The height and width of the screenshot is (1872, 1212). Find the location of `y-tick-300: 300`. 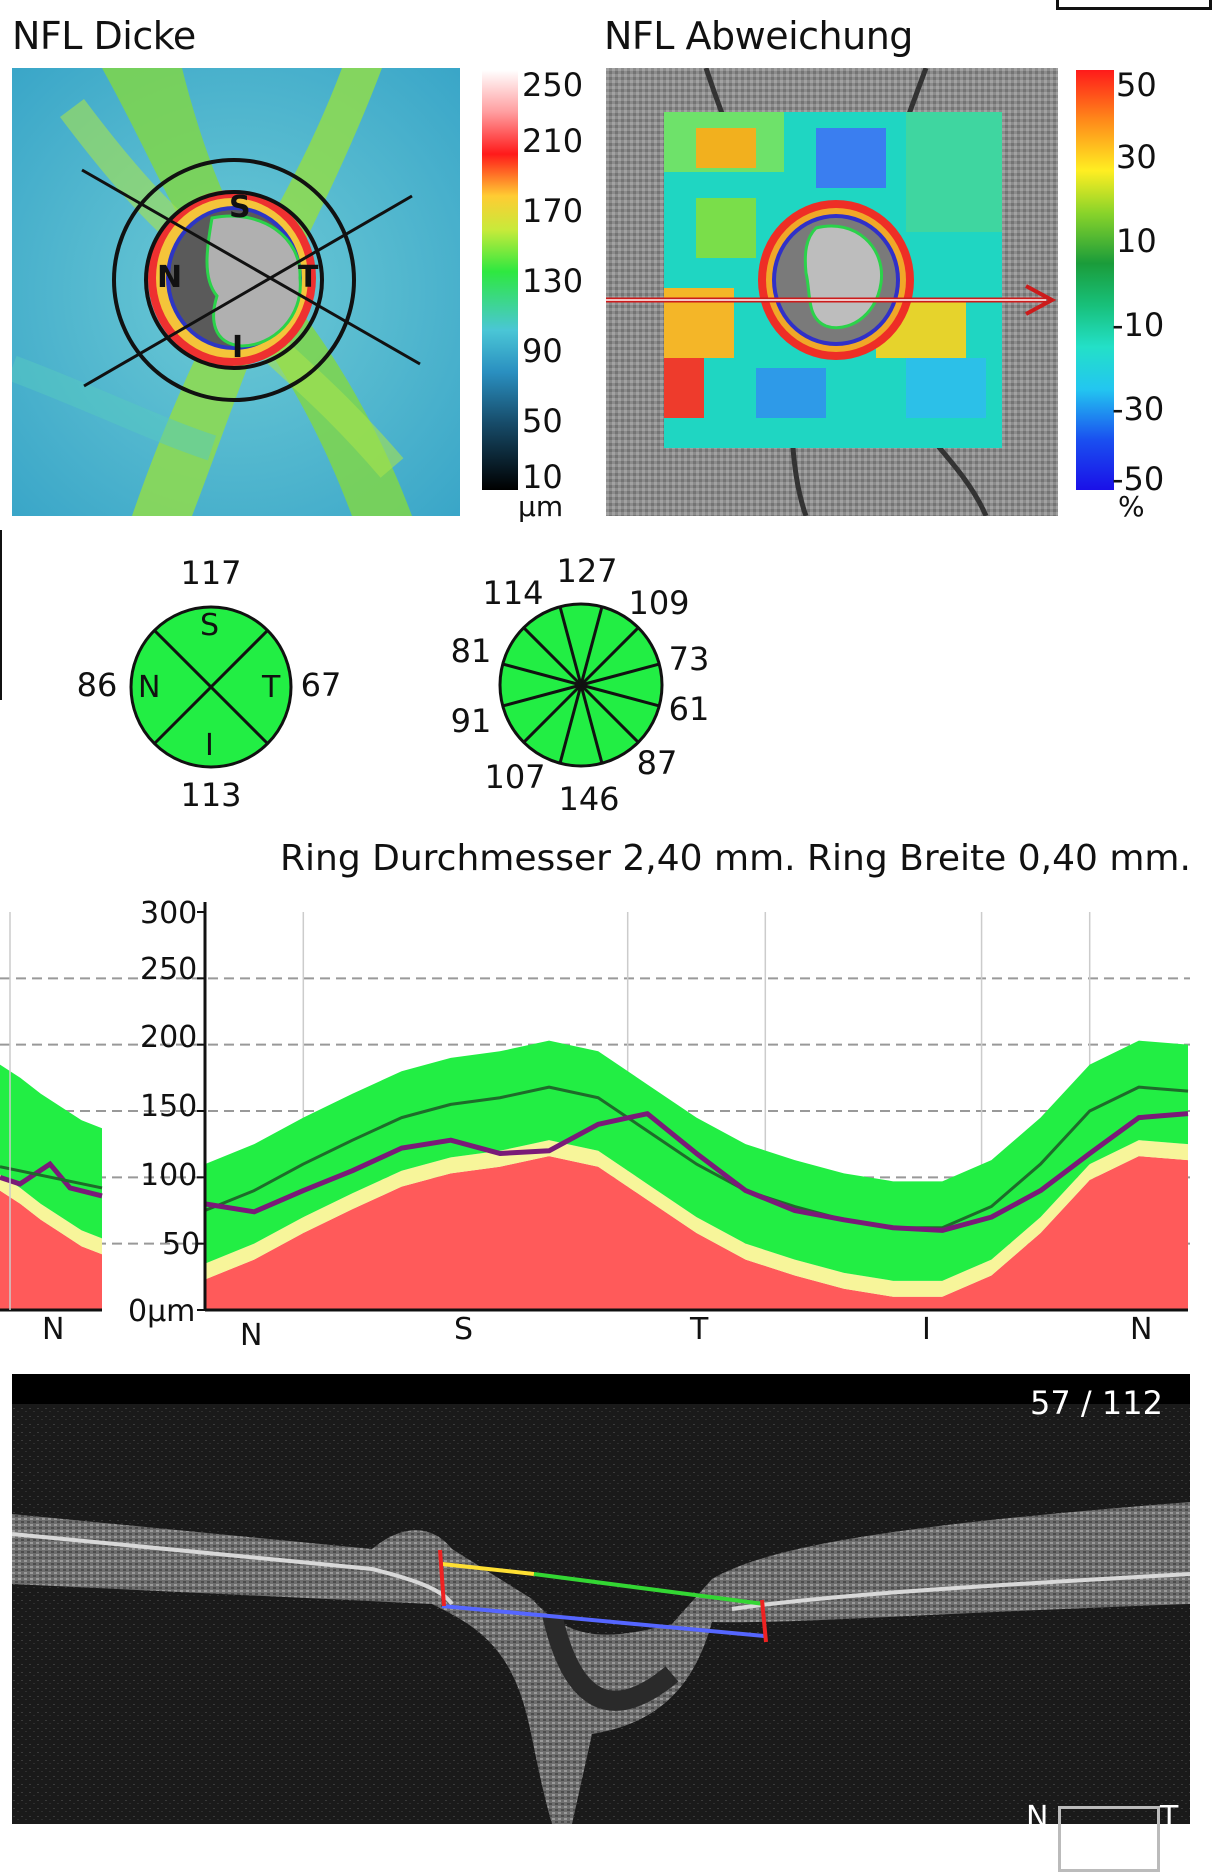

y-tick-300: 300 is located at coordinates (169, 913).